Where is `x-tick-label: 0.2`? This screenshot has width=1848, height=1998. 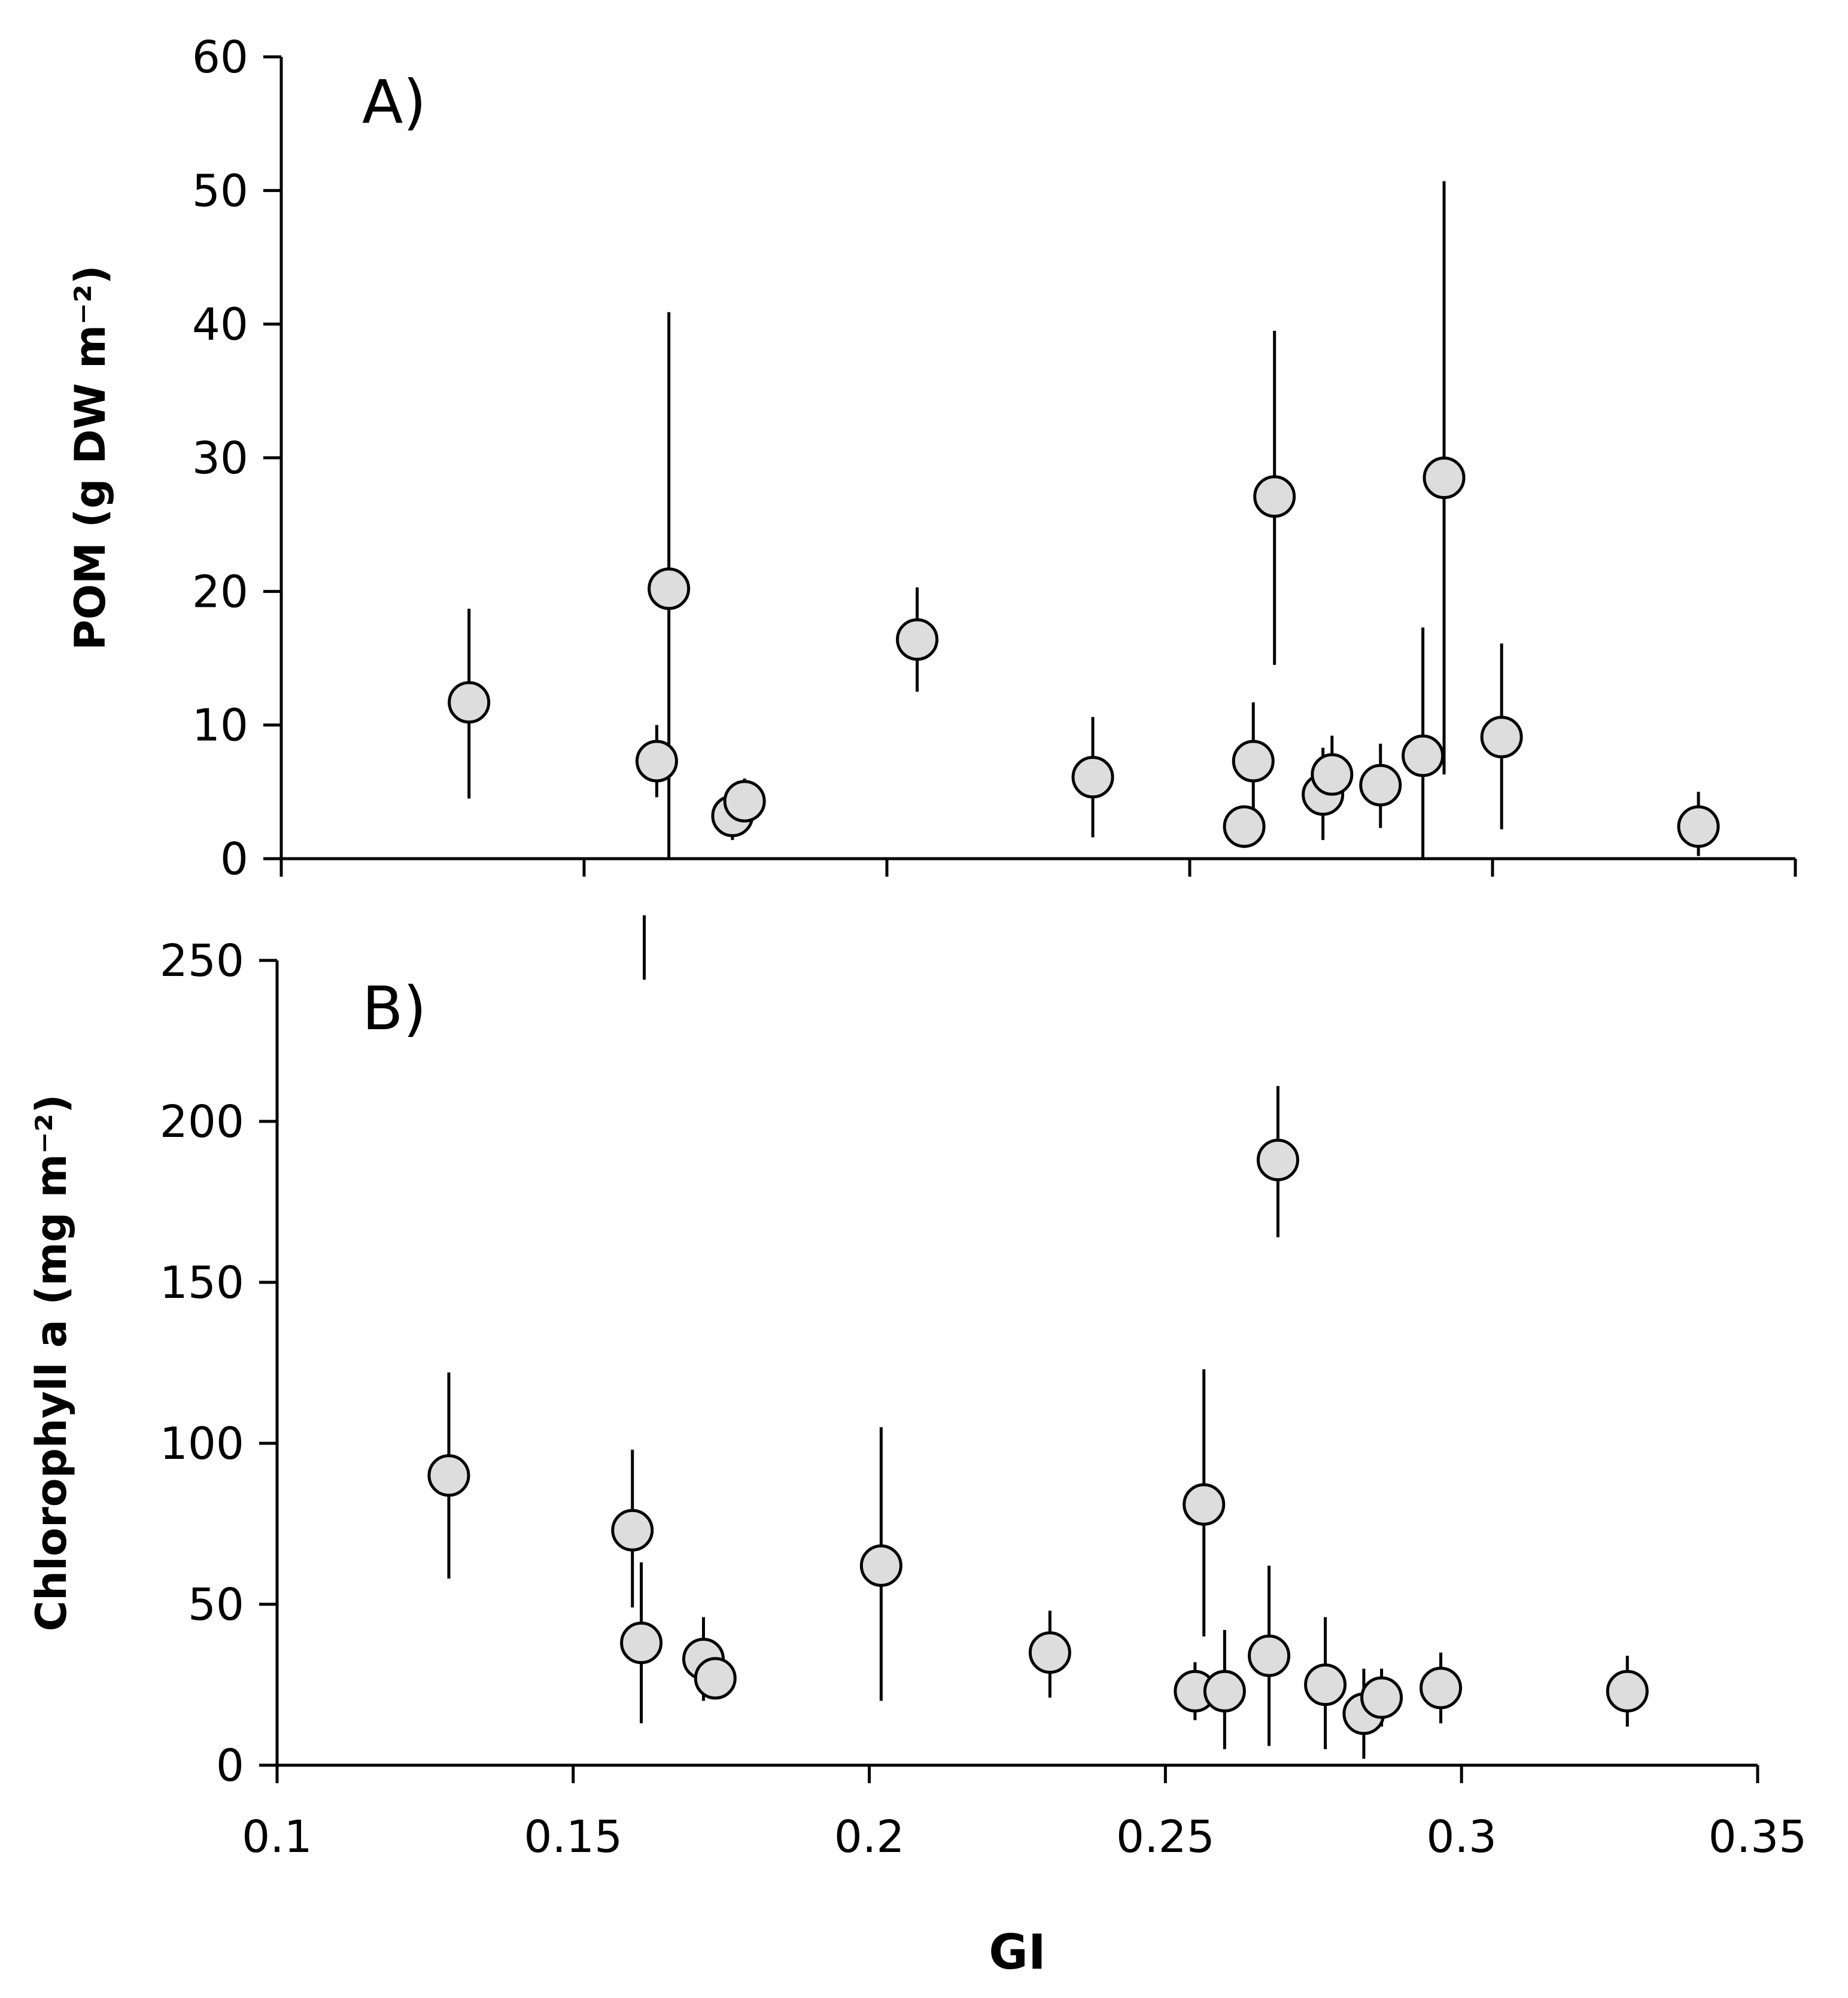
x-tick-label: 0.2 is located at coordinates (869, 1837).